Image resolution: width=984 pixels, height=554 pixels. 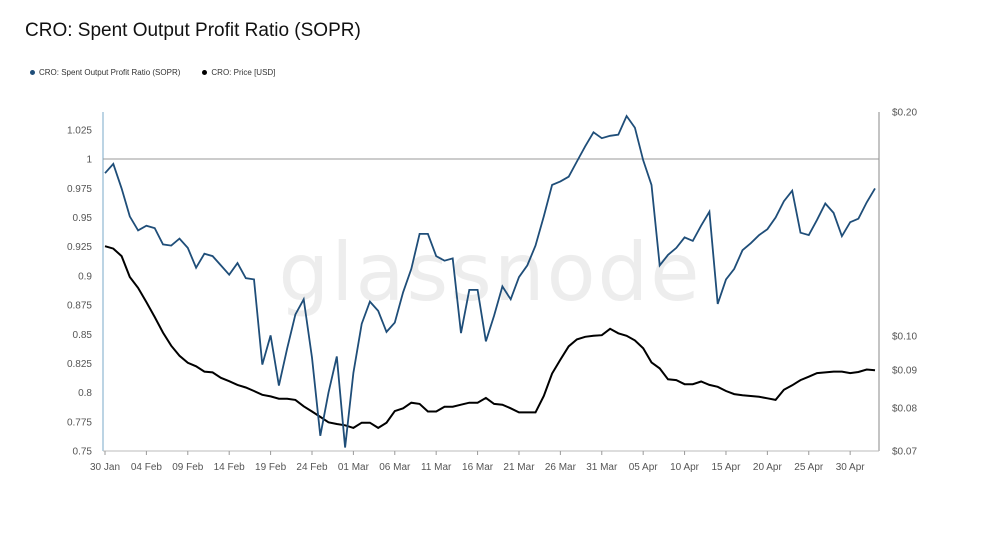 I want to click on legend-label-sopr: CRO: Spent Output Profit Ratio (SOPR), so click(x=110, y=72).